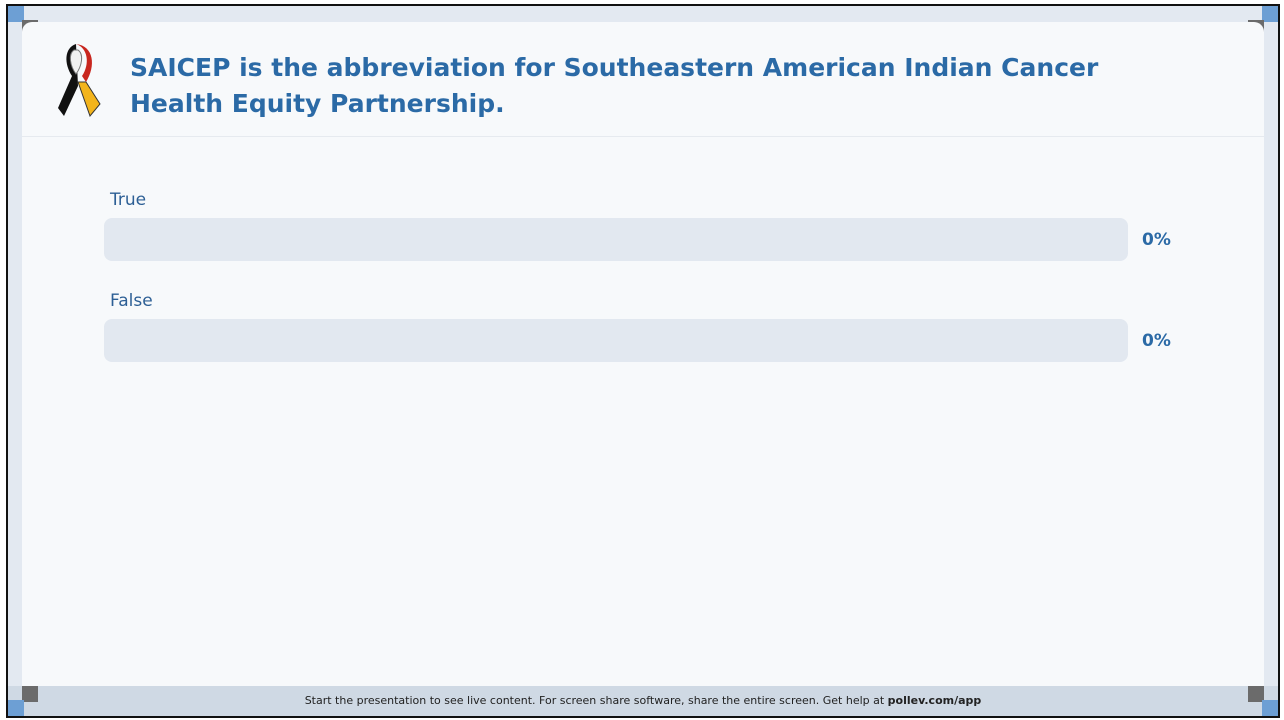 This screenshot has width=1284, height=720. What do you see at coordinates (131, 301) in the screenshot?
I see `option-label: False` at bounding box center [131, 301].